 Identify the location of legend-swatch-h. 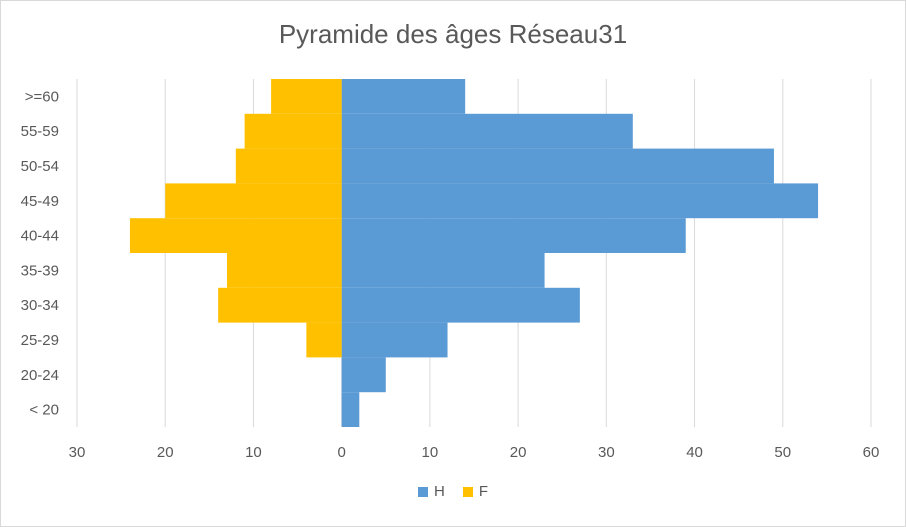
(422, 491).